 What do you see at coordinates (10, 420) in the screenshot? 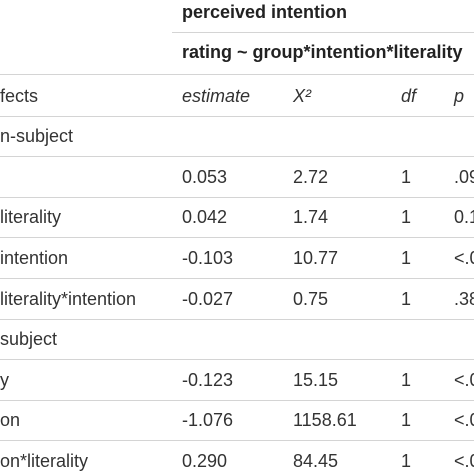
I see `row-effect: on` at bounding box center [10, 420].